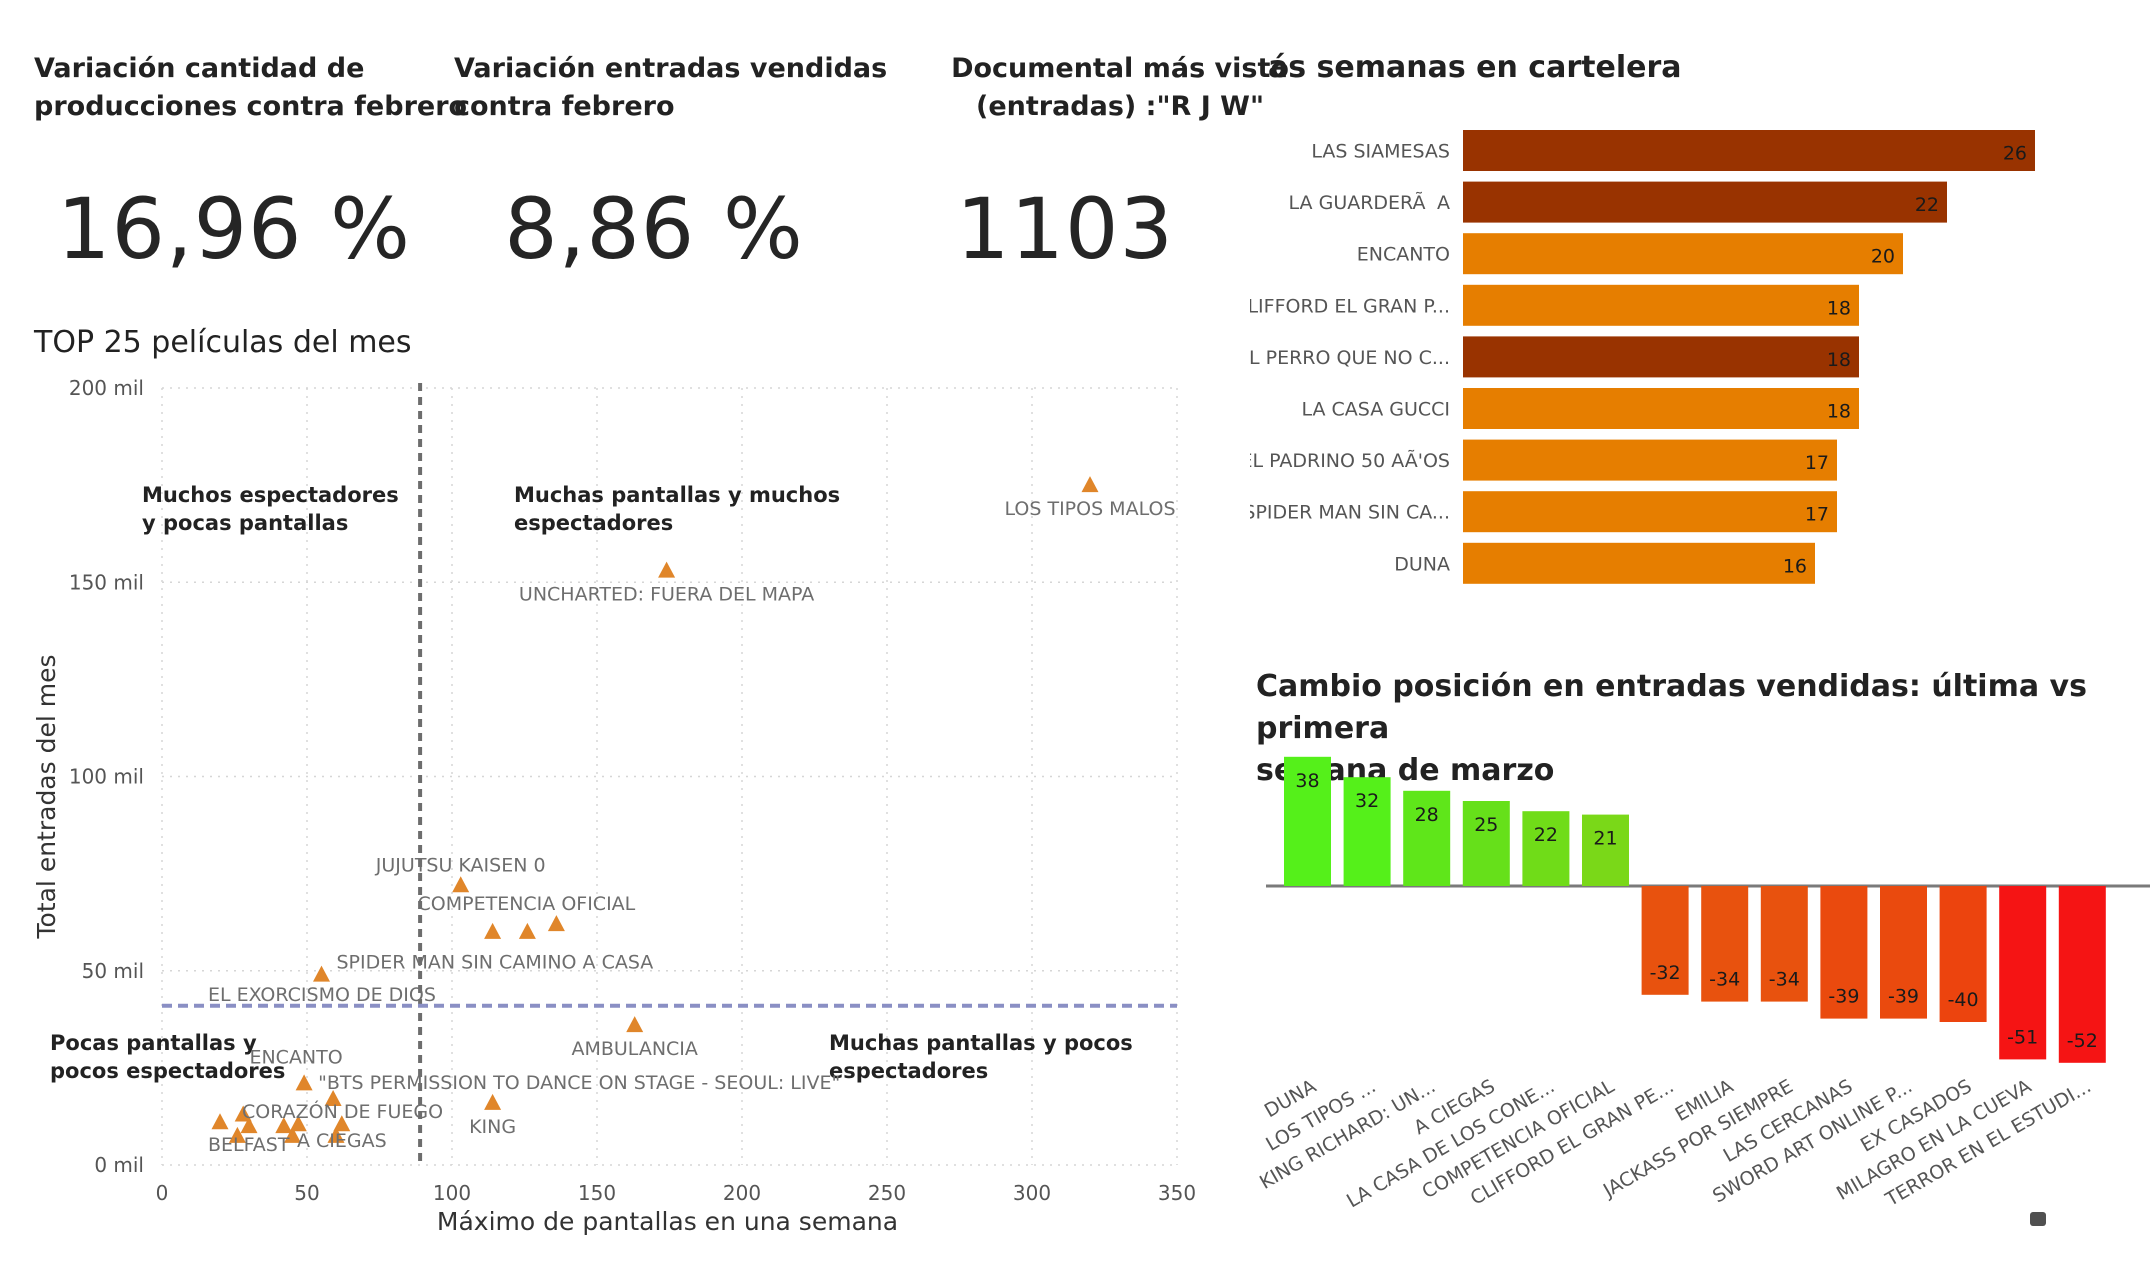 The width and height of the screenshot is (2150, 1275). Describe the element at coordinates (495, 963) in the screenshot. I see `point-label: SPIDER MAN SIN CAMINO A CASA` at that location.